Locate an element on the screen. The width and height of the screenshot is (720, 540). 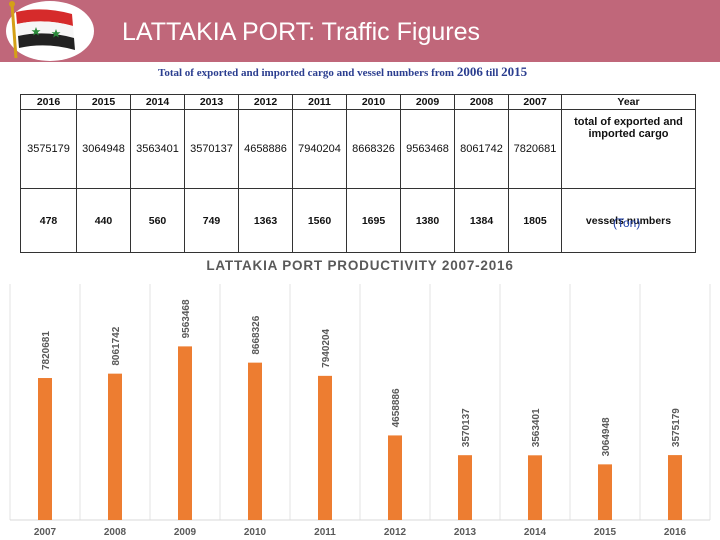
year-cell: 2014 is located at coordinates (157, 102).